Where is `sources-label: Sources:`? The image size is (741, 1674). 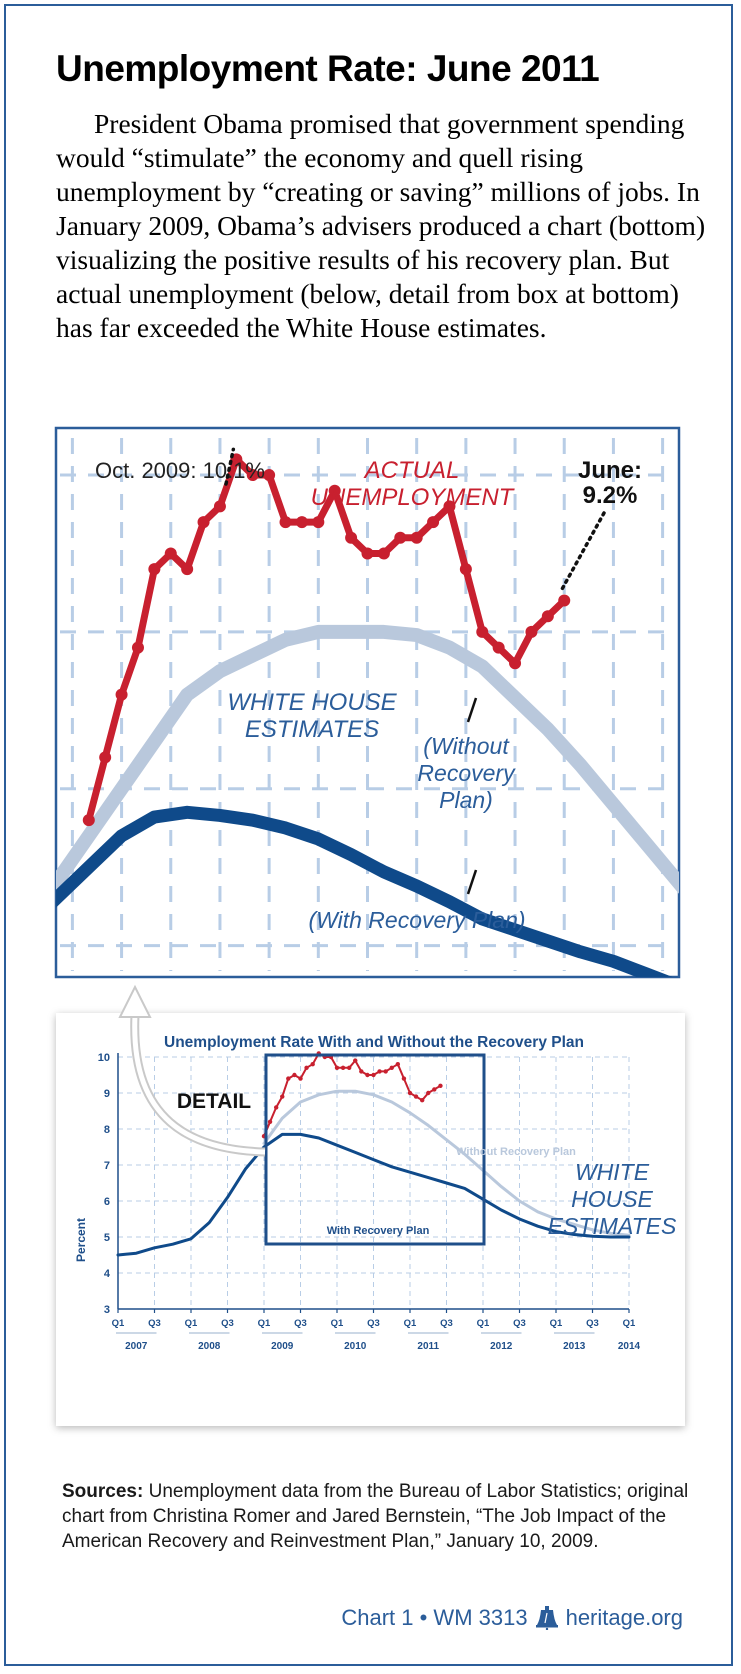
sources-label: Sources: is located at coordinates (103, 1491).